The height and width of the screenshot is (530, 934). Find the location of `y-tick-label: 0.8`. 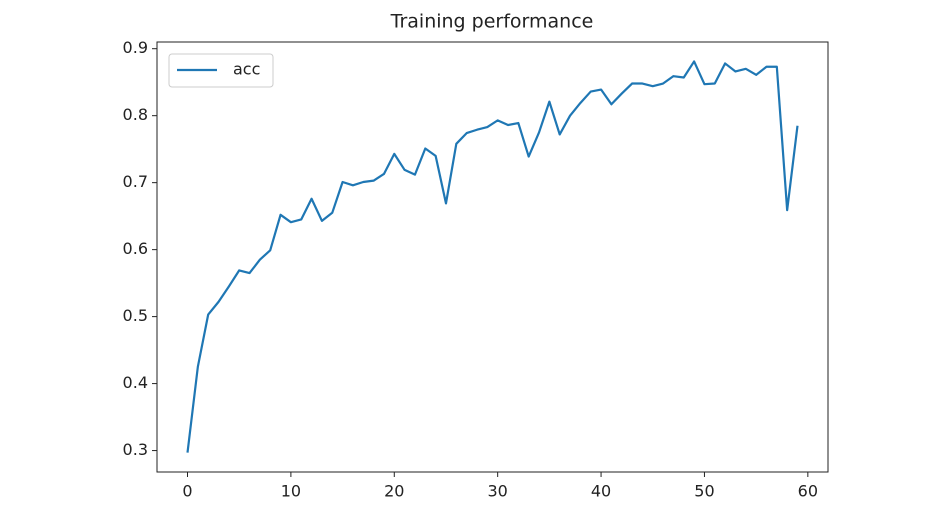

y-tick-label: 0.8 is located at coordinates (135, 114).